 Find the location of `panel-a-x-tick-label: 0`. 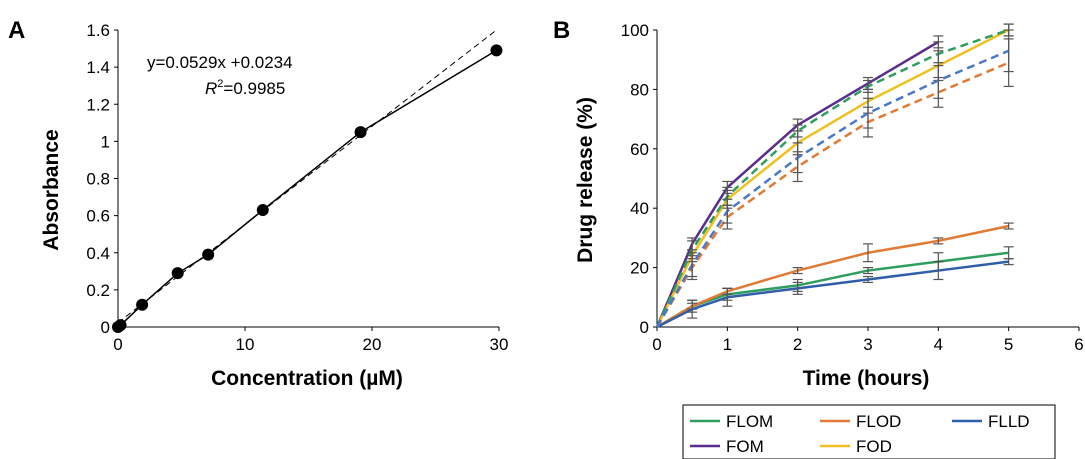

panel-a-x-tick-label: 0 is located at coordinates (117, 344).